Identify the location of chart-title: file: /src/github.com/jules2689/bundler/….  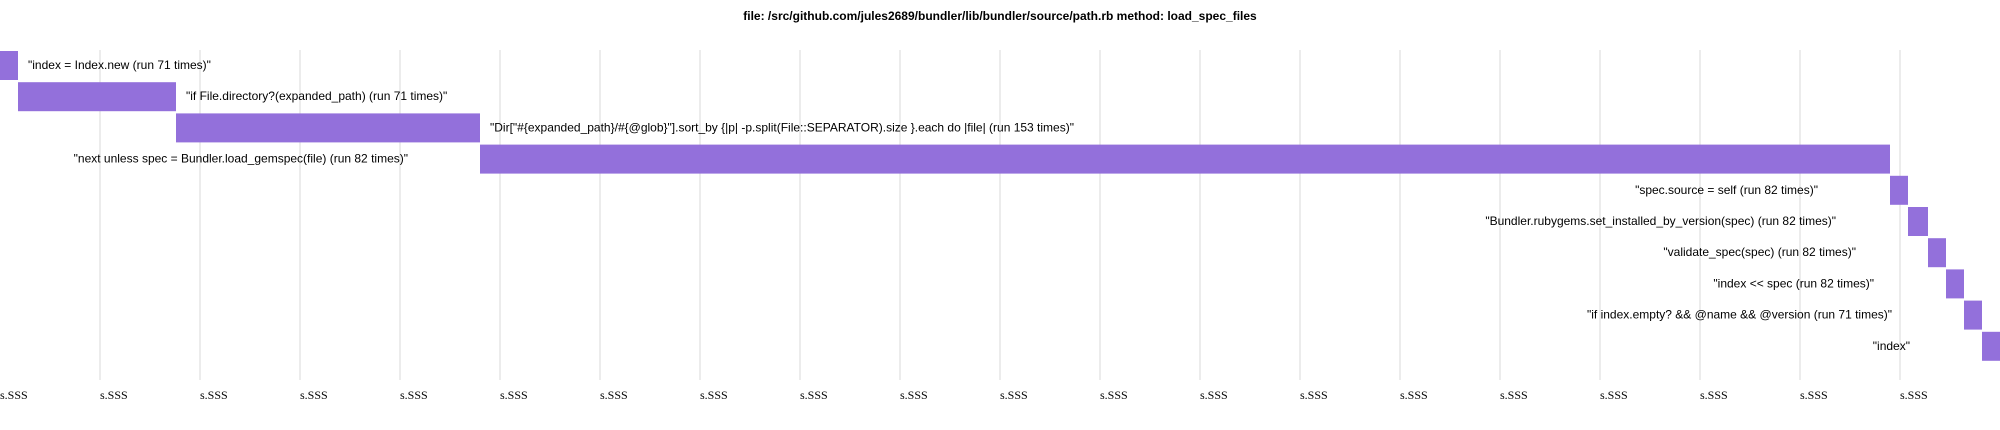
(1000, 16).